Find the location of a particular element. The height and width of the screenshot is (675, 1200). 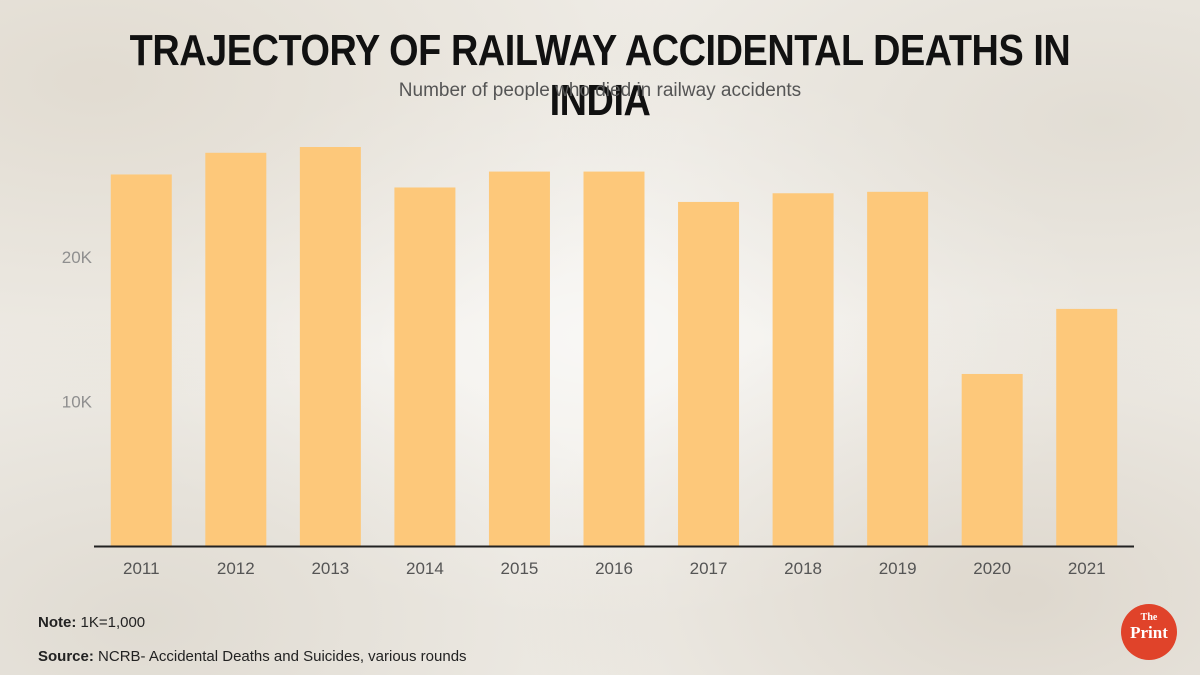

theprint-logo: The Print is located at coordinates (1149, 632).